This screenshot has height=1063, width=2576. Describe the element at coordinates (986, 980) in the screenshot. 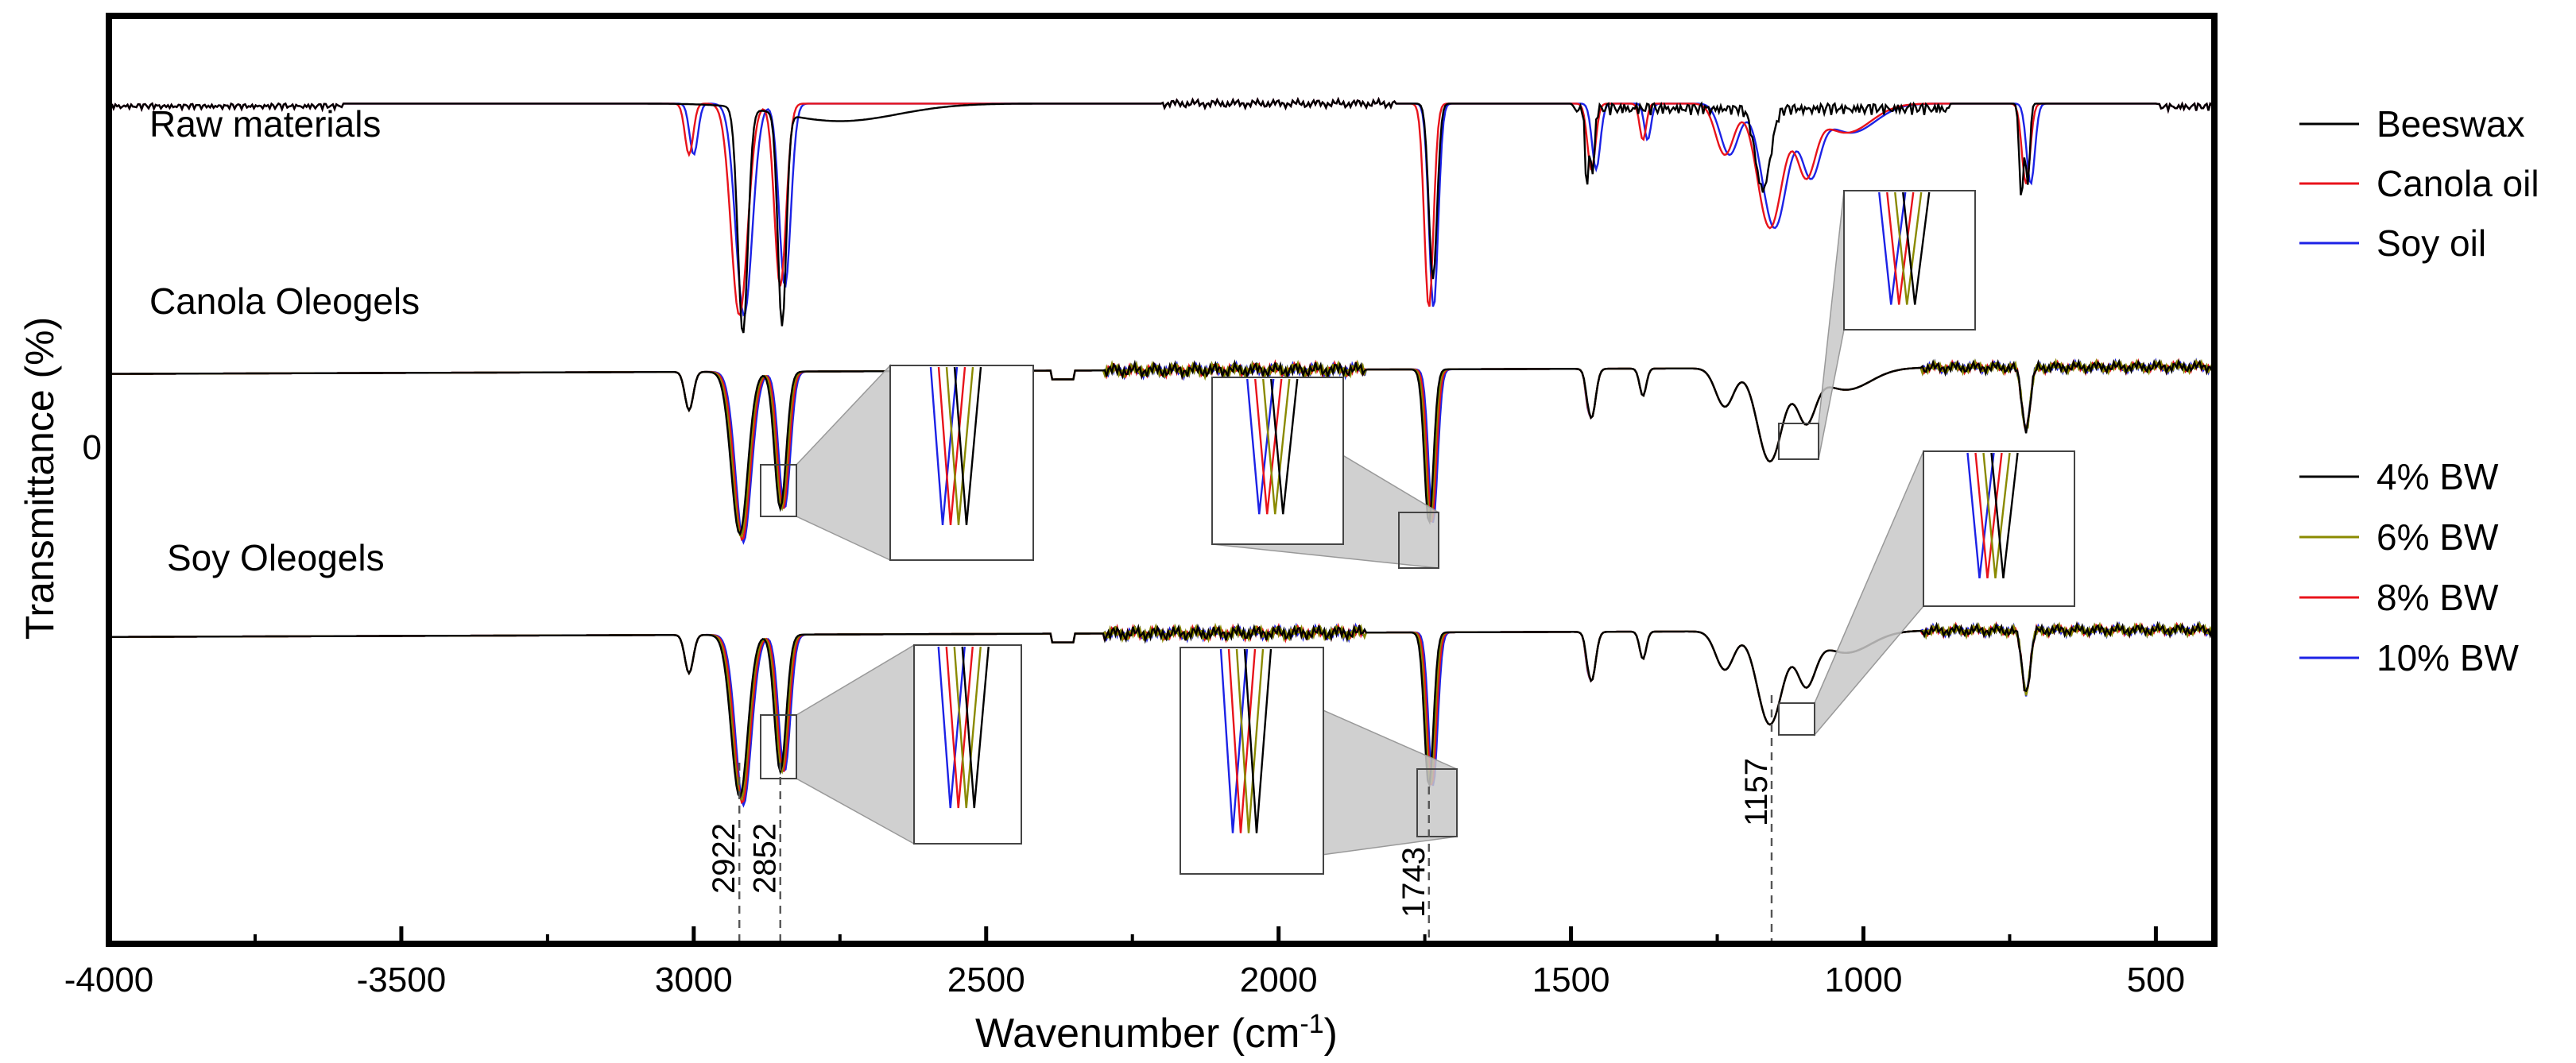

I see `x-tick-label-3: 2500` at that location.